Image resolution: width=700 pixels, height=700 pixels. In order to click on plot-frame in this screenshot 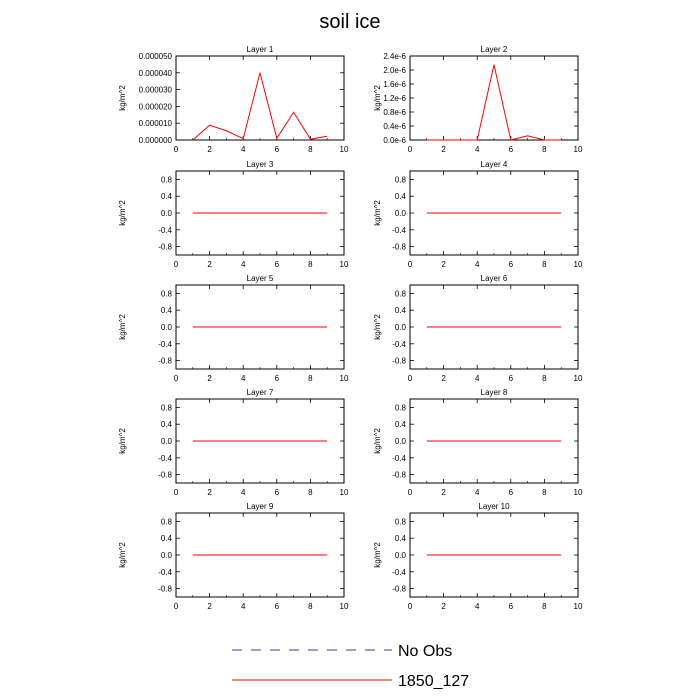, I will do `click(494, 98)`.